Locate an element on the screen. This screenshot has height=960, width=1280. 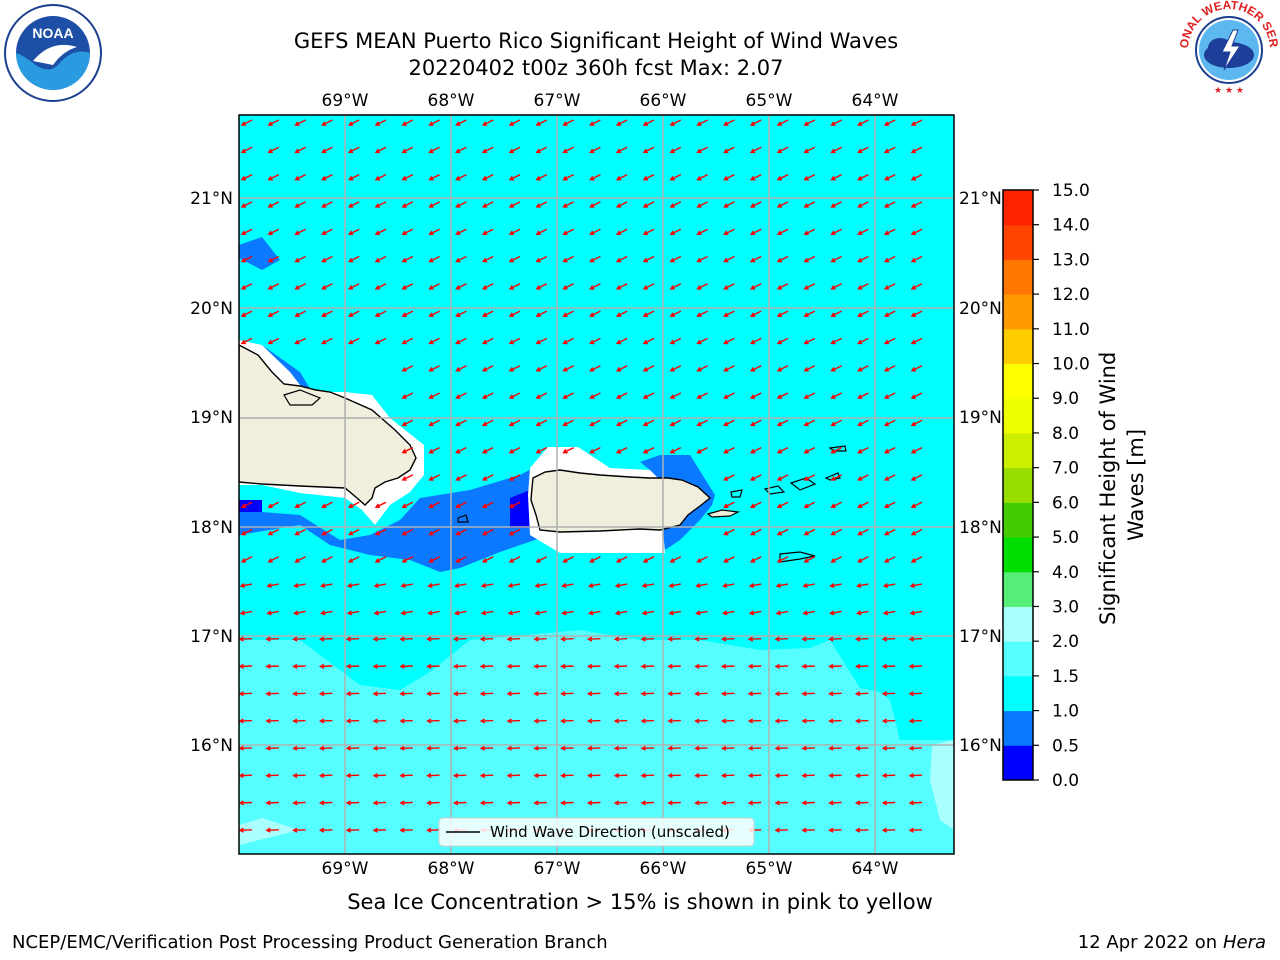
map-legend: Wind Wave Direction (unscaled) is located at coordinates (596, 832).